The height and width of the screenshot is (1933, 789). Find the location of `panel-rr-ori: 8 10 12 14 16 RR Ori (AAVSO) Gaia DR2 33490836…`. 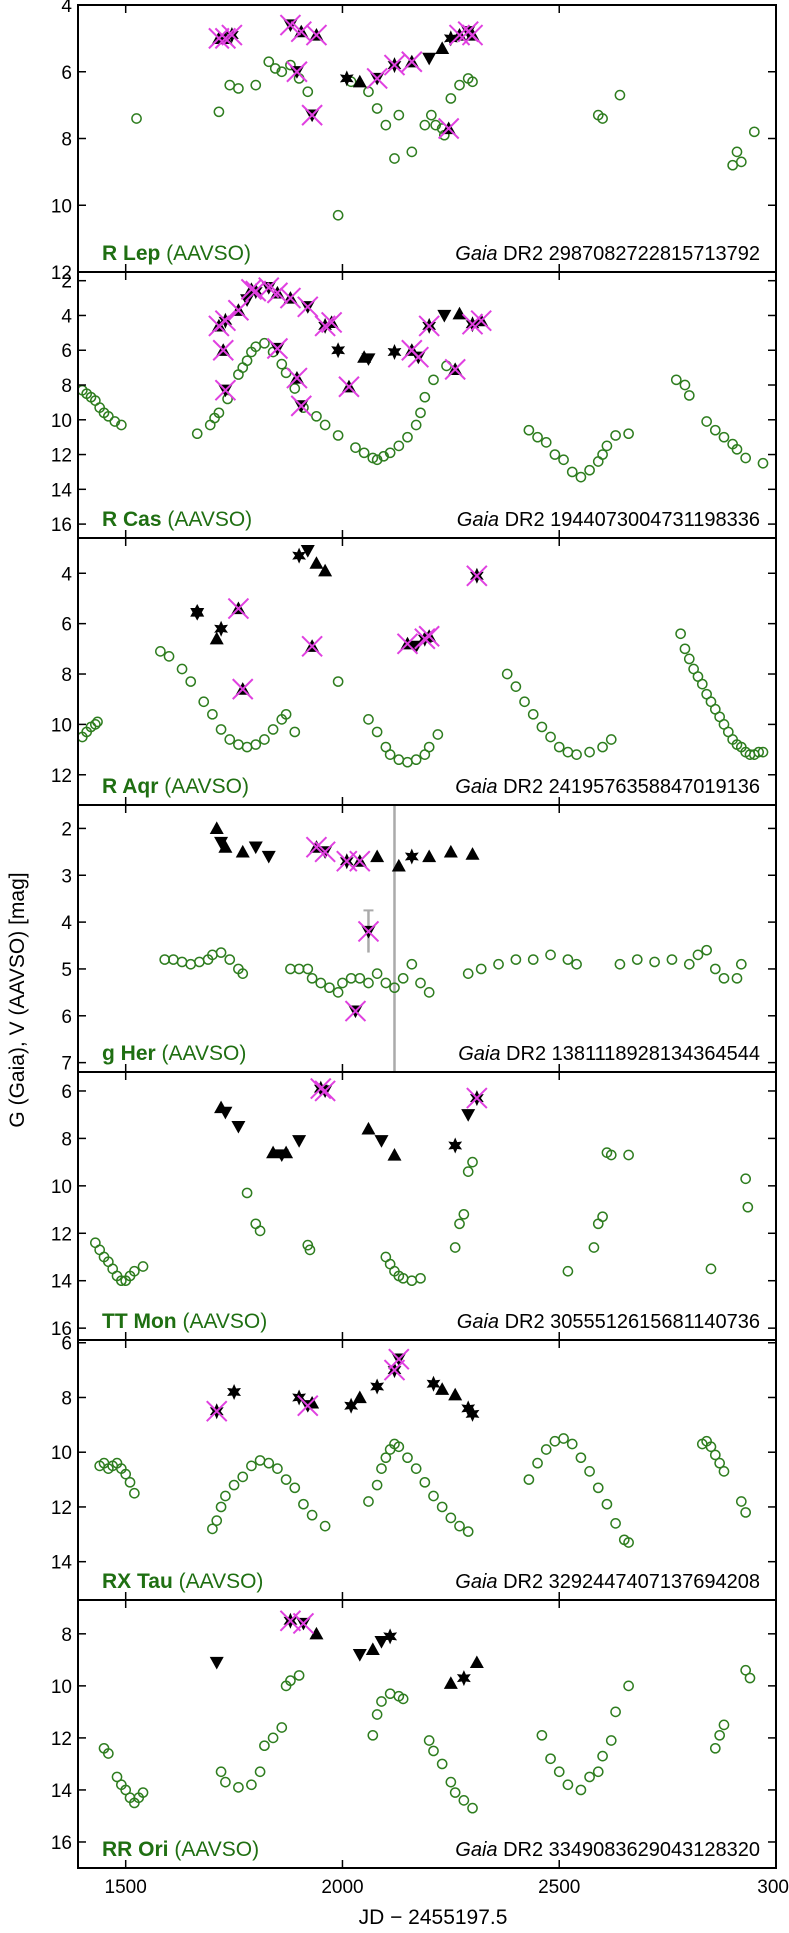

panel-rr-ori: 8 10 12 14 16 RR Ori (AAVSO) Gaia DR2 33490836… is located at coordinates (414, 1734).